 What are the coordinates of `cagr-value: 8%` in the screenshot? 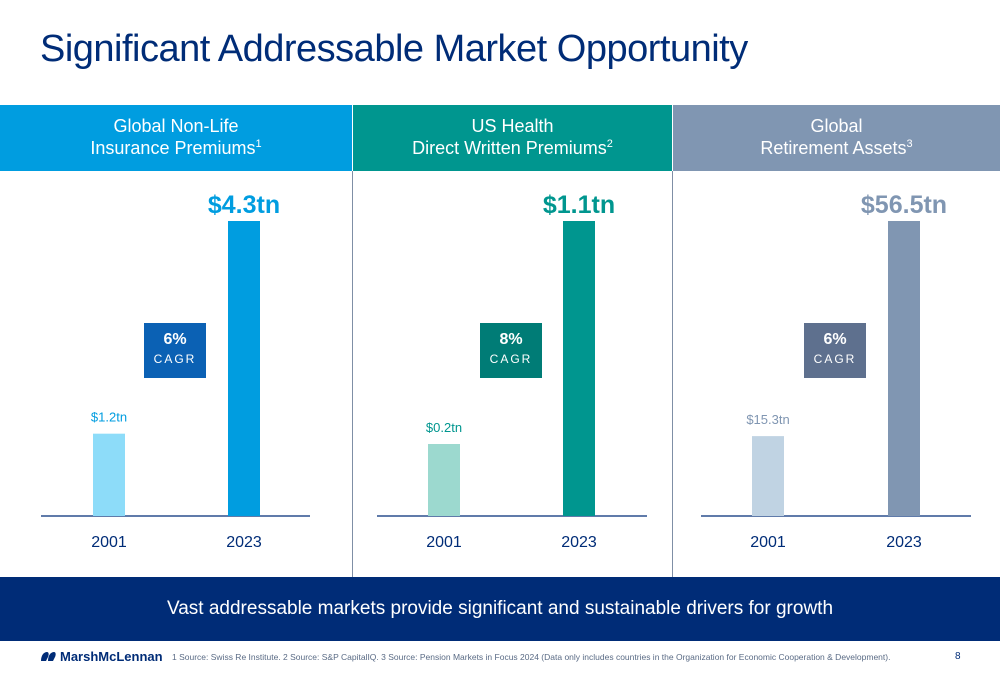 It's located at (511, 339).